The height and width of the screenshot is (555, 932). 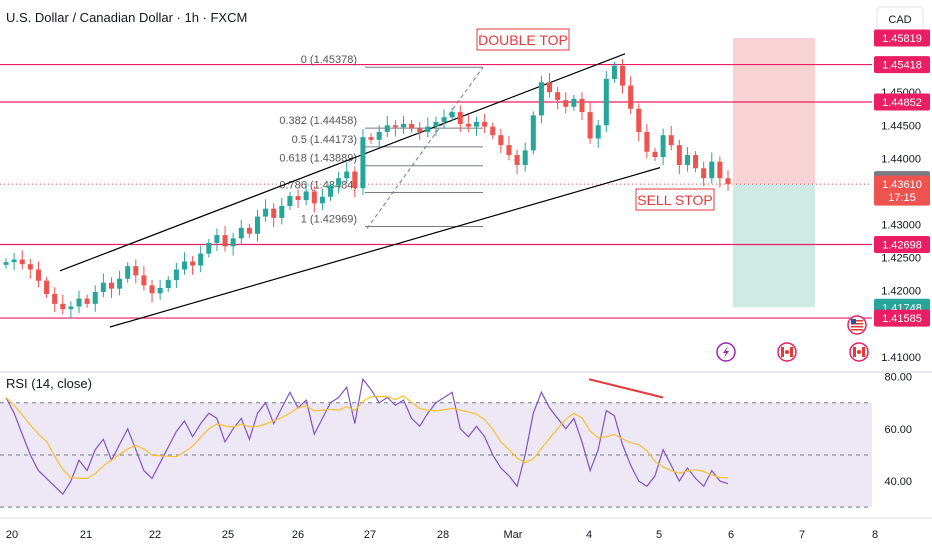 I want to click on fib-label-1: 0.382 (1.44458), so click(x=318, y=121).